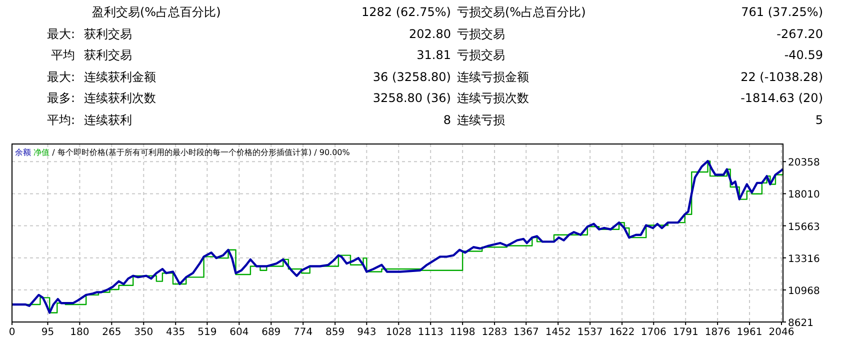 The height and width of the screenshot is (343, 843). What do you see at coordinates (335, 332) in the screenshot?
I see `x-tick-label: 859` at bounding box center [335, 332].